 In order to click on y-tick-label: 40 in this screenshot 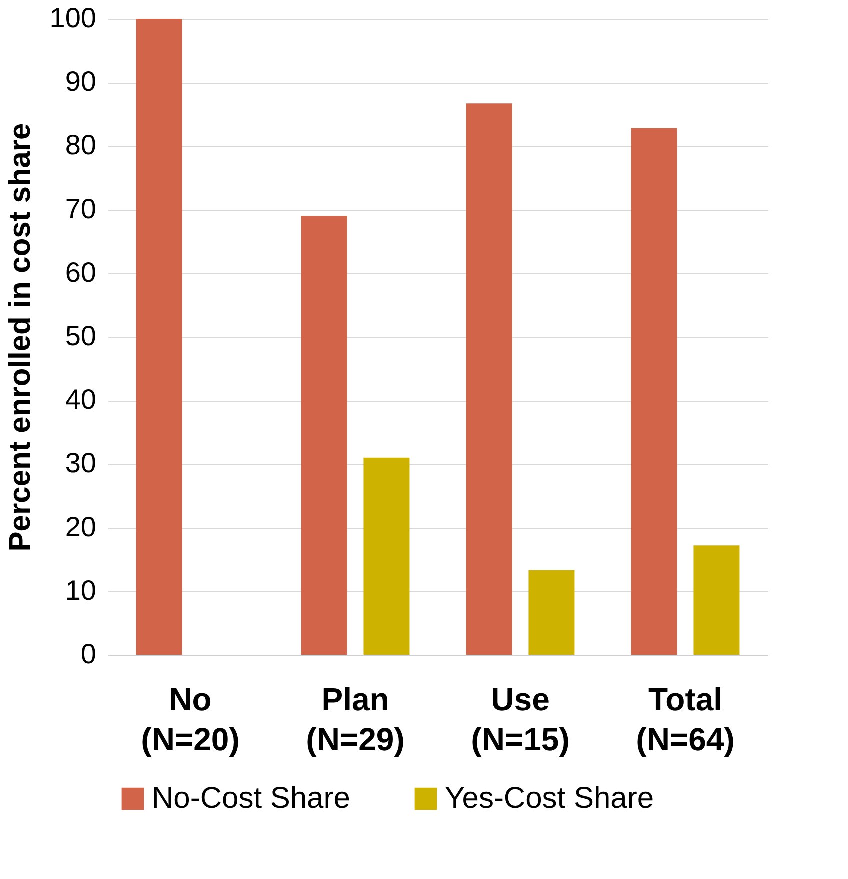, I will do `click(80, 400)`.